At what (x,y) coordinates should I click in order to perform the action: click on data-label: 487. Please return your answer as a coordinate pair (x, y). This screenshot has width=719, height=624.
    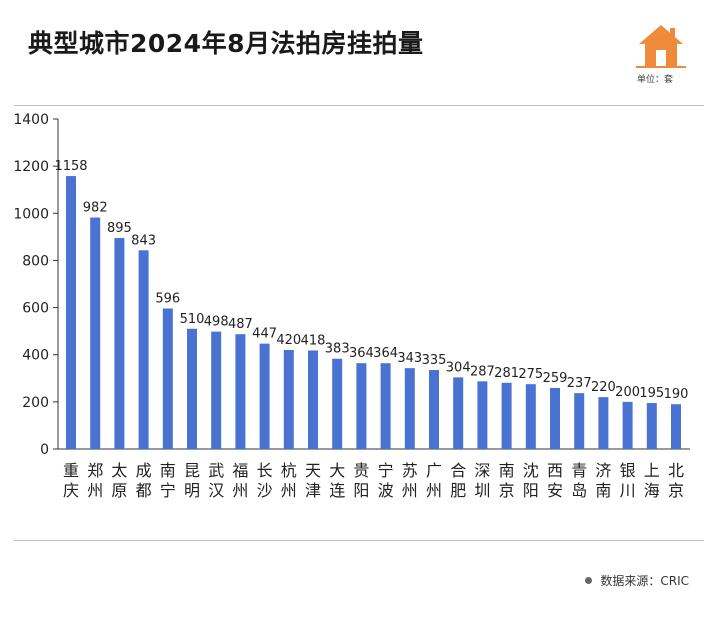
    Looking at the image, I should click on (240, 324).